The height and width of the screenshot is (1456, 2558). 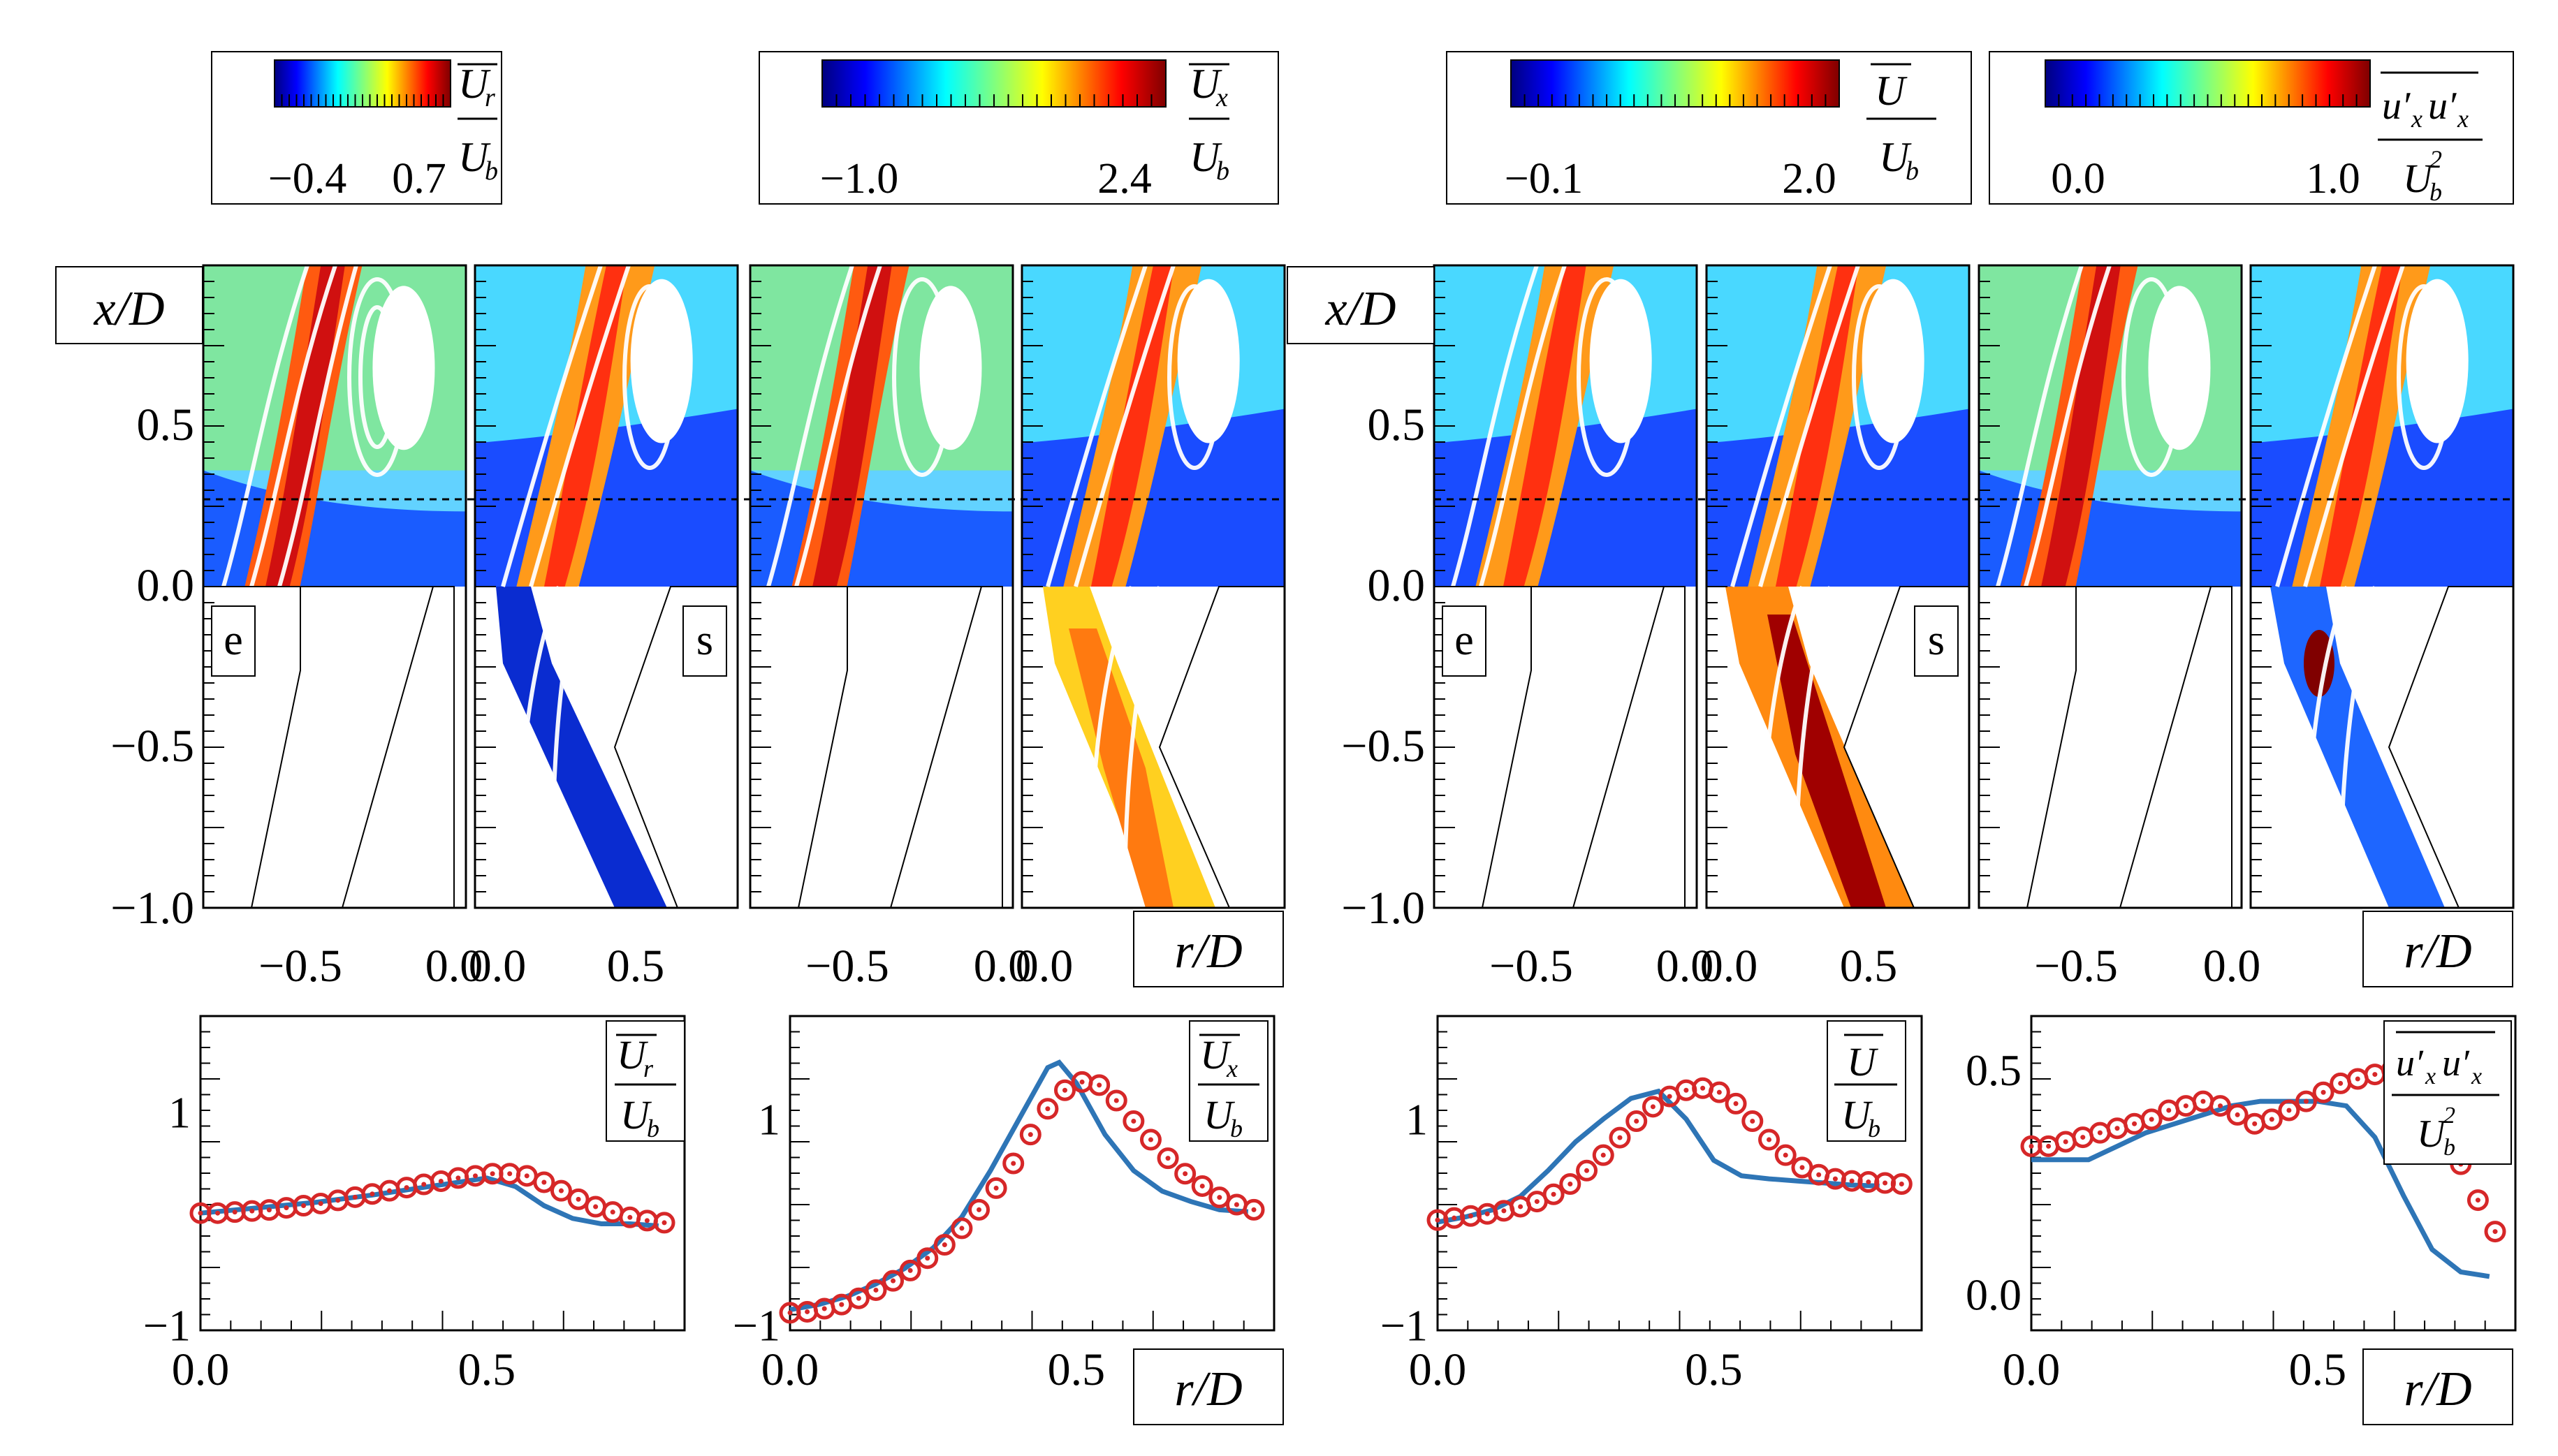 What do you see at coordinates (166, 585) in the screenshot?
I see `ytick-label: 0.0` at bounding box center [166, 585].